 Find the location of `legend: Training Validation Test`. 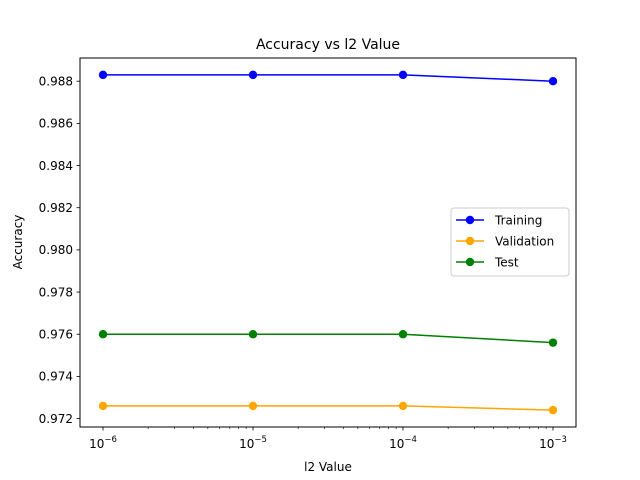

legend: Training Validation Test is located at coordinates (510, 242).